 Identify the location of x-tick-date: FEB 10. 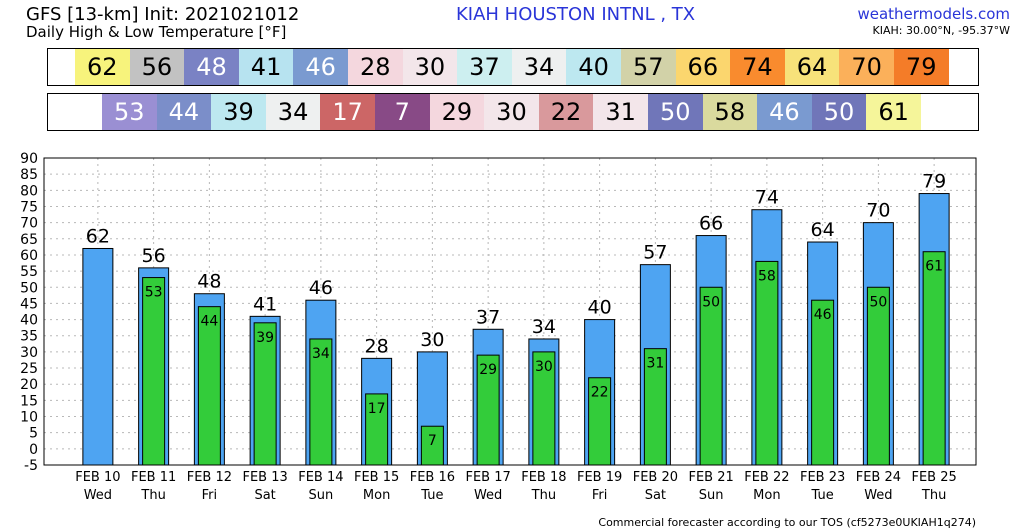
(97, 477).